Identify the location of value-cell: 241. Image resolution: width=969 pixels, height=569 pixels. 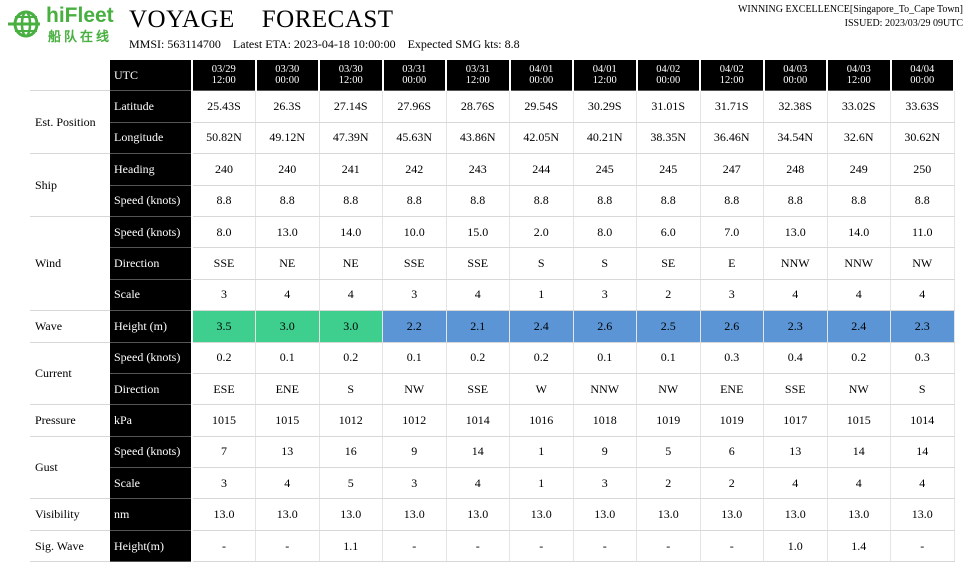
(351, 169).